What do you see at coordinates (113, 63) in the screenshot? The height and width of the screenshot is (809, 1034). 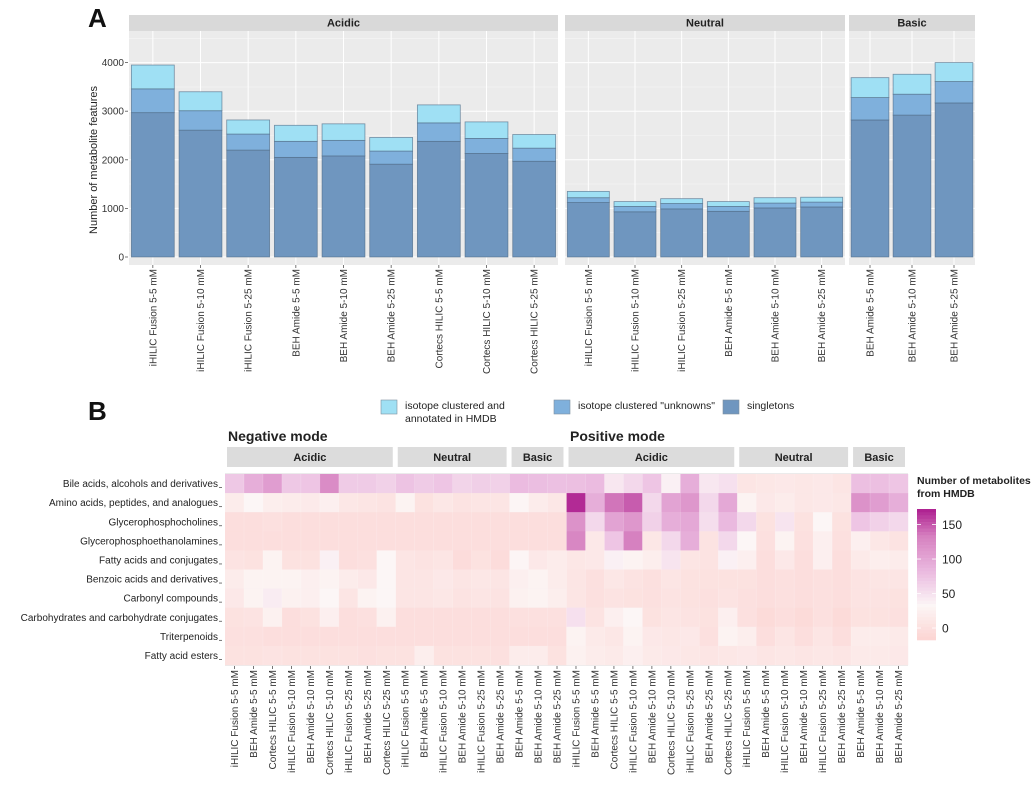 I see `y-tick-label: 4000` at bounding box center [113, 63].